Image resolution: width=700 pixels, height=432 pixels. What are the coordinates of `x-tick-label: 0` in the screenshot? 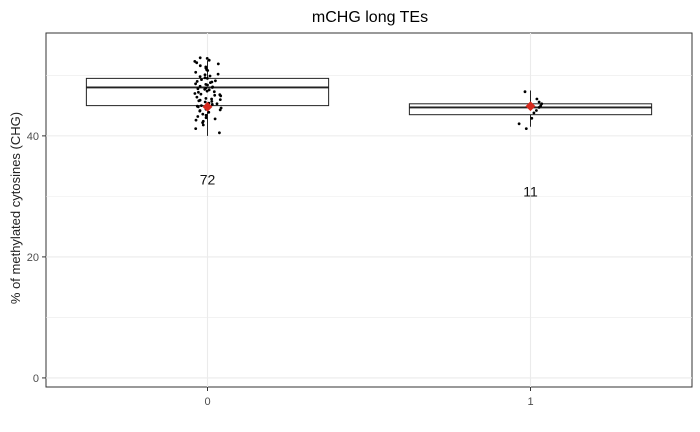 It's located at (207, 402).